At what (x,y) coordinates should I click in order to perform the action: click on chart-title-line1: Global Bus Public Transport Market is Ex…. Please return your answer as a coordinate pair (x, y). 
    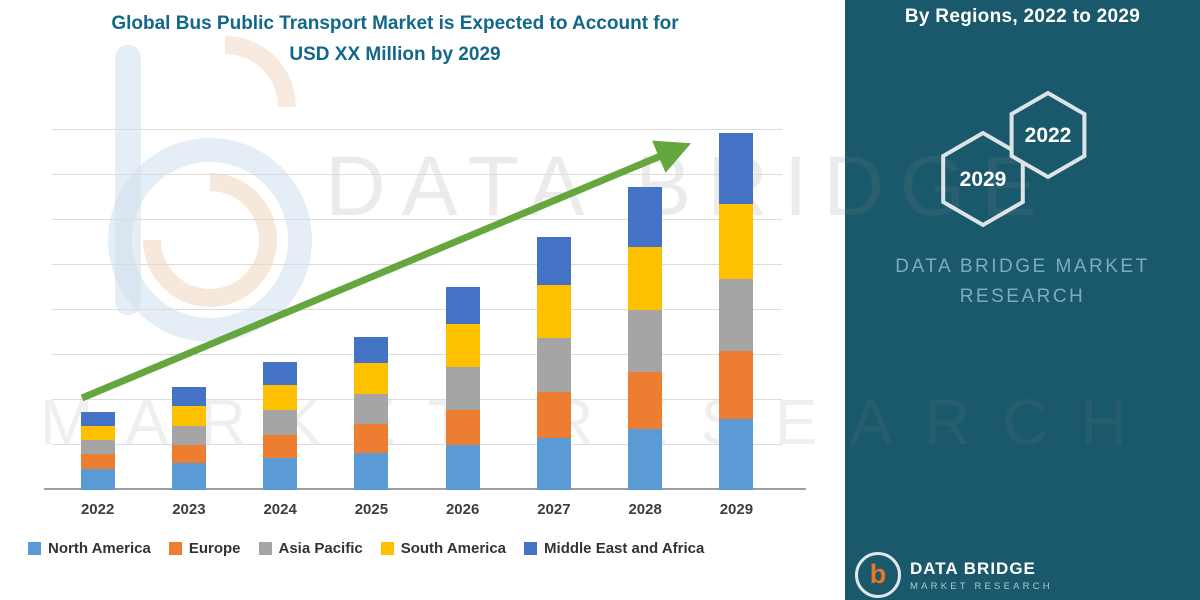
    Looking at the image, I should click on (395, 23).